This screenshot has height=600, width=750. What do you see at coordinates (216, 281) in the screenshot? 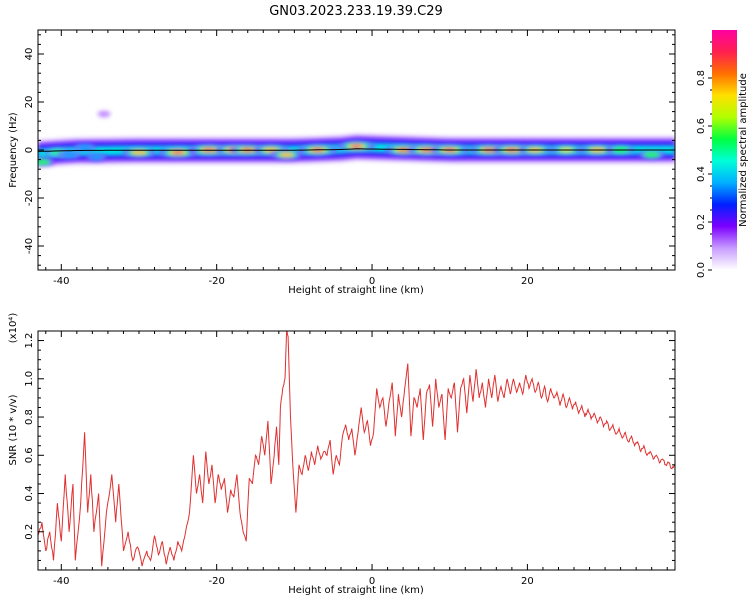
I see `spectrogram-xtick-label: -20` at bounding box center [216, 281].